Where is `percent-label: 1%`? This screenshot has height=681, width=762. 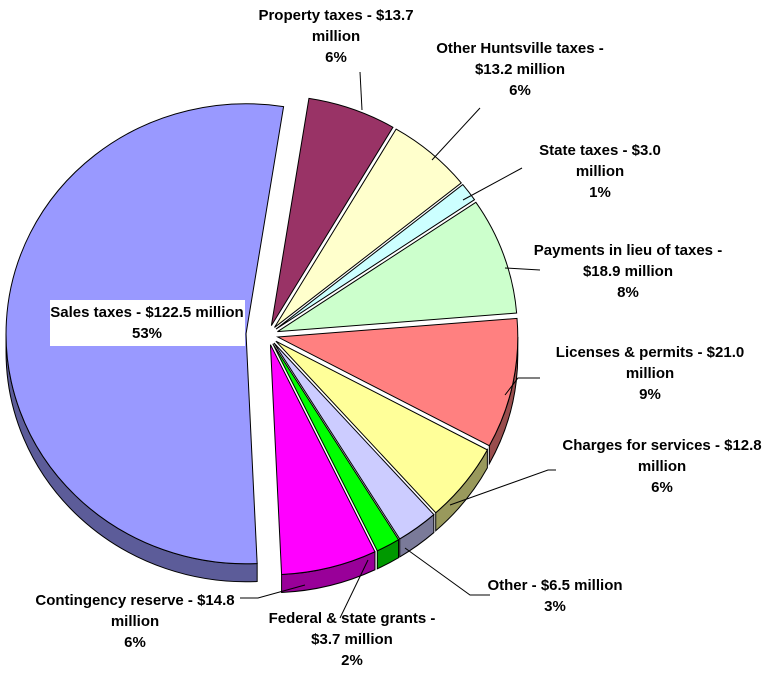
percent-label: 1% is located at coordinates (600, 192).